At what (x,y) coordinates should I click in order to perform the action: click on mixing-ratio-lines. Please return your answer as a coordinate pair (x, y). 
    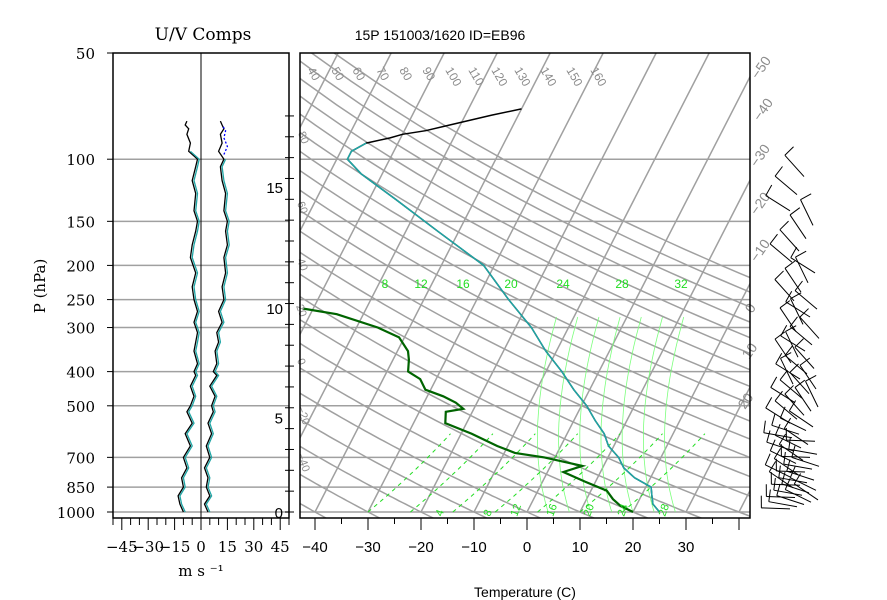
    Looking at the image, I should click on (536, 414).